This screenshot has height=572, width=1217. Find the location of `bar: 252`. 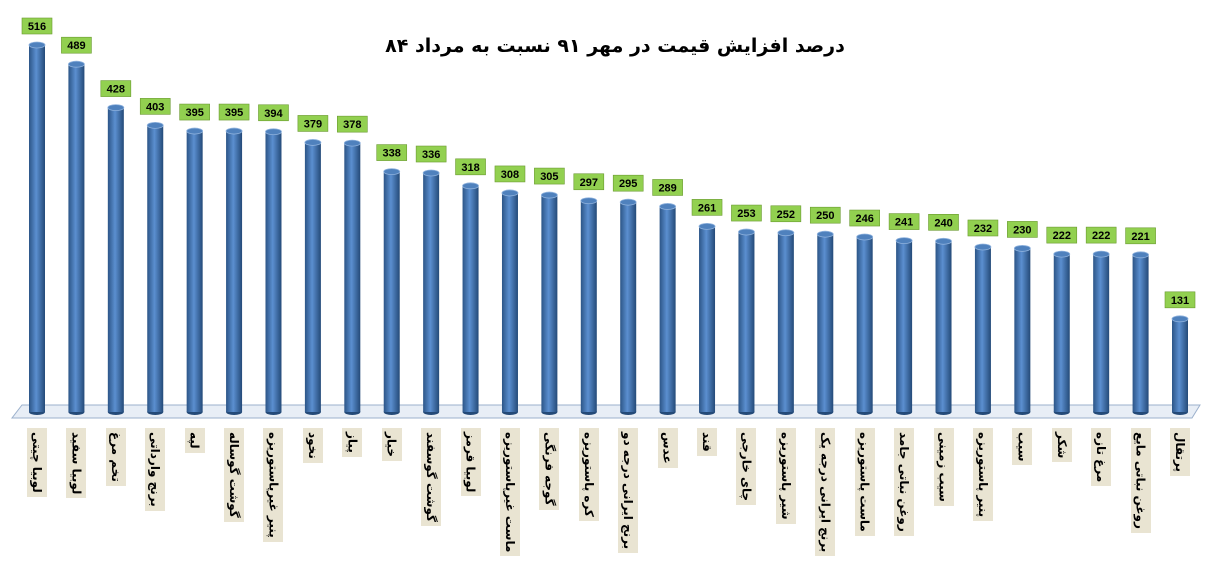

bar: 252 is located at coordinates (786, 310).